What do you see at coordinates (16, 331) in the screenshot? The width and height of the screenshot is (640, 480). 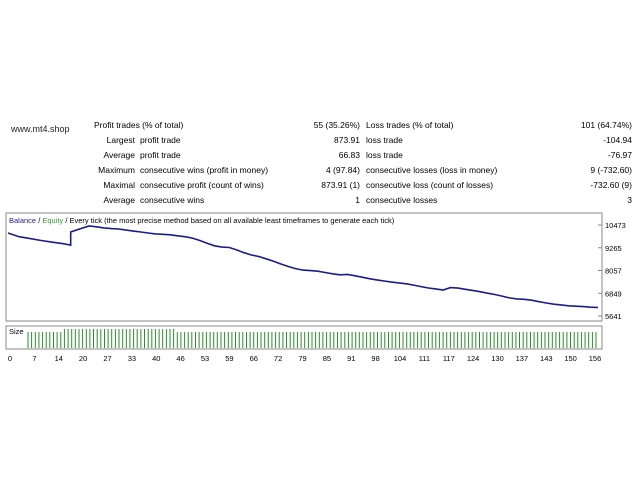 I see `size-label: Size` at bounding box center [16, 331].